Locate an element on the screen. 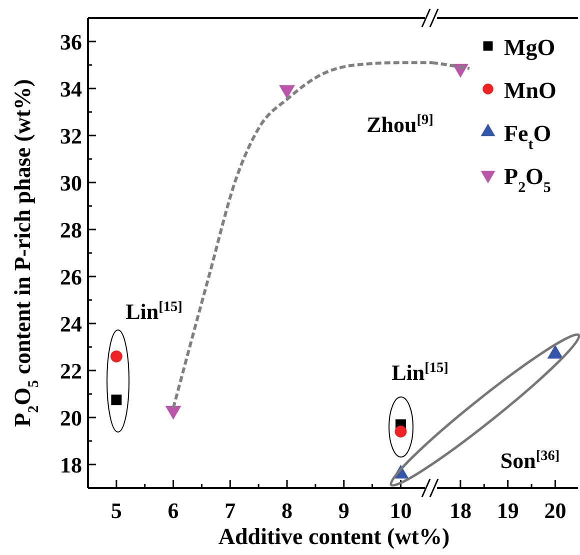  y-tick-label: 22 is located at coordinates (71, 371).